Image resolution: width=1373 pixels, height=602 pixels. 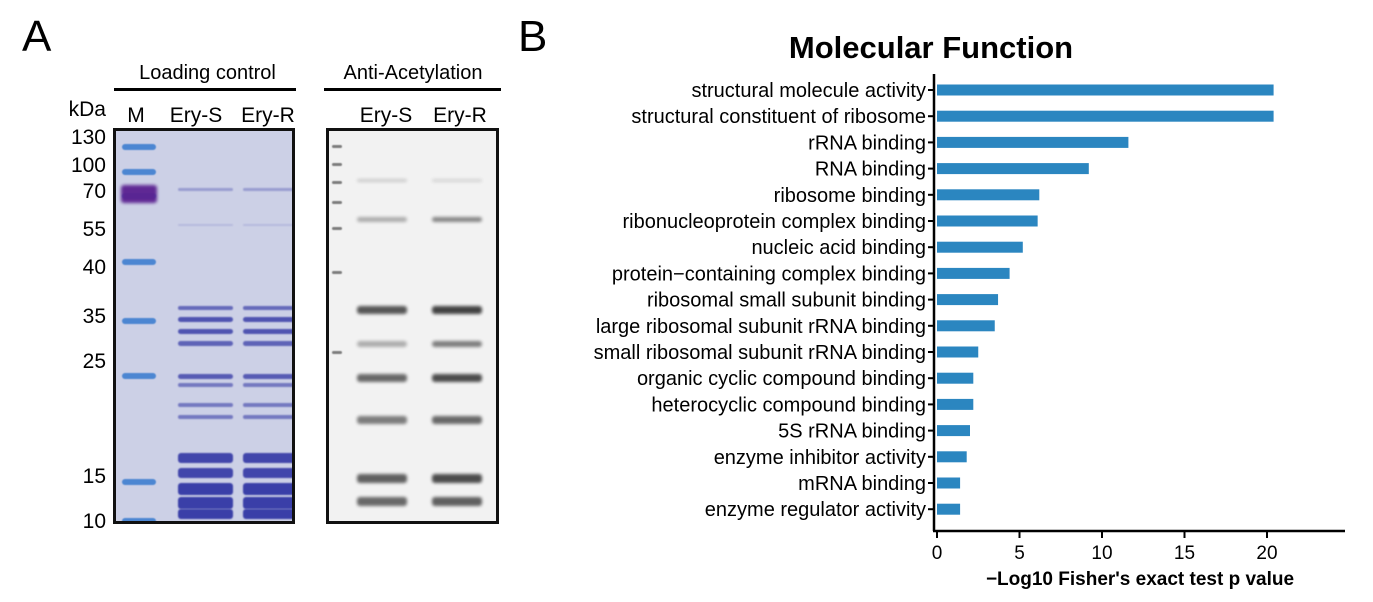 I want to click on ladder-band-dark, so click(x=139, y=194).